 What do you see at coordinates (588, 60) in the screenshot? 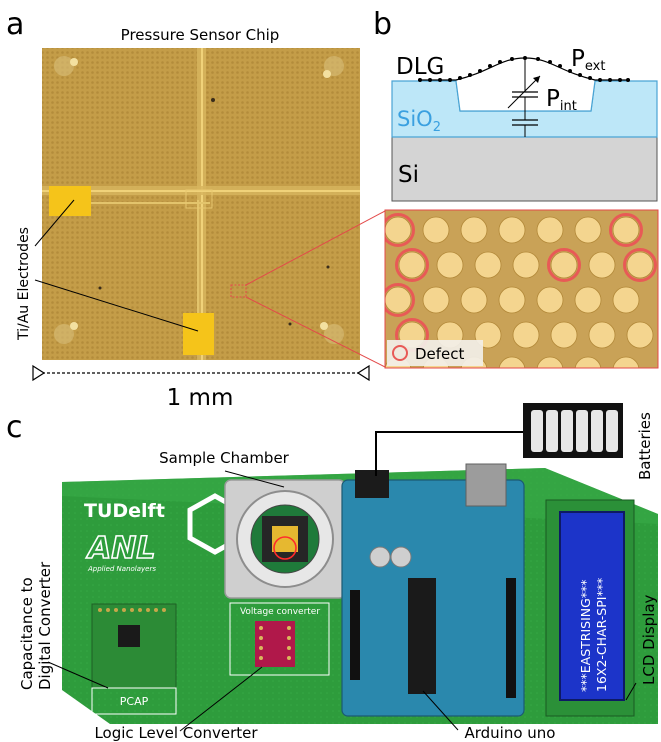
I see `p-ext-label: Pext` at bounding box center [588, 60].